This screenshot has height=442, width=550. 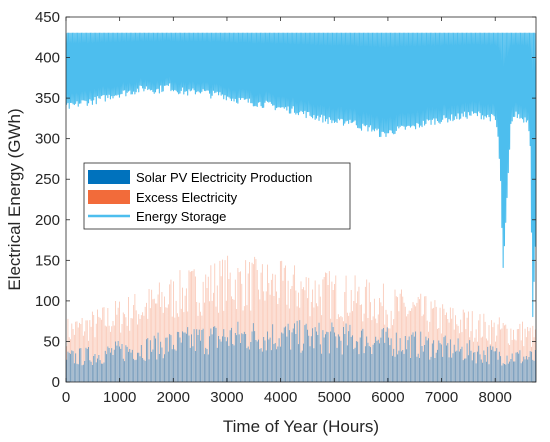 I want to click on x-axis-title: Time of Year (Hours), so click(x=301, y=426).